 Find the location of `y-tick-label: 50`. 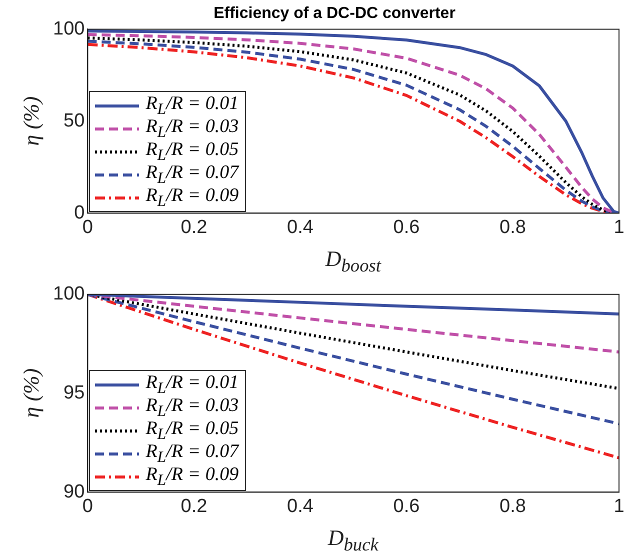

y-tick-label: 50 is located at coordinates (74, 121).